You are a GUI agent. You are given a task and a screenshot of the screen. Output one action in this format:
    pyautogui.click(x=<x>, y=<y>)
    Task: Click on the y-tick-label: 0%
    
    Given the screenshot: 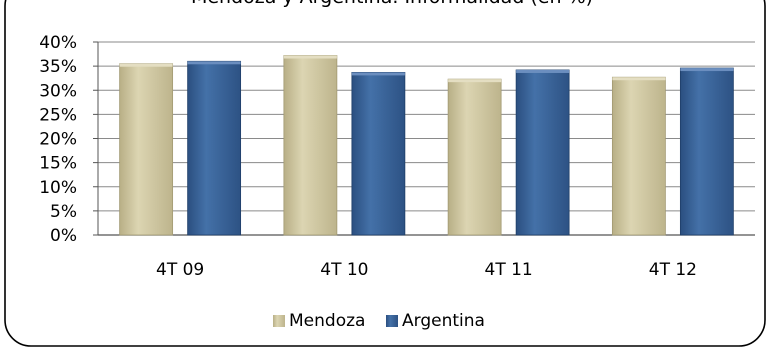 What is the action you would take?
    pyautogui.click(x=63, y=236)
    